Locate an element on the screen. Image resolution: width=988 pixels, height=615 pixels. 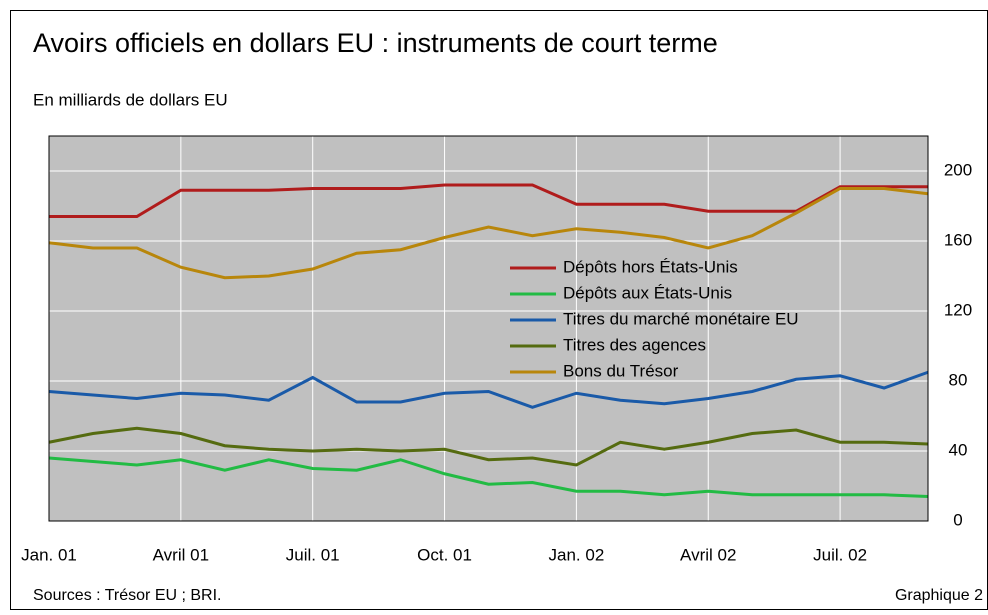
x-tick-label: Avril 02 is located at coordinates (708, 554).